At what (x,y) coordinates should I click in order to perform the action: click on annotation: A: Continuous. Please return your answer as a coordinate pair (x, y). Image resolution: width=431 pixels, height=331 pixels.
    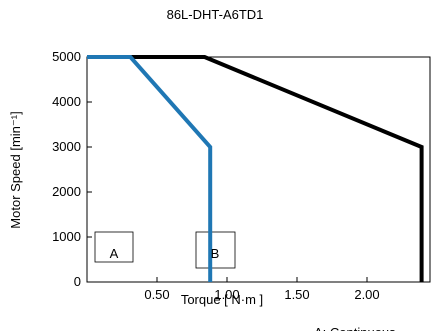
    Looking at the image, I should click on (355, 328).